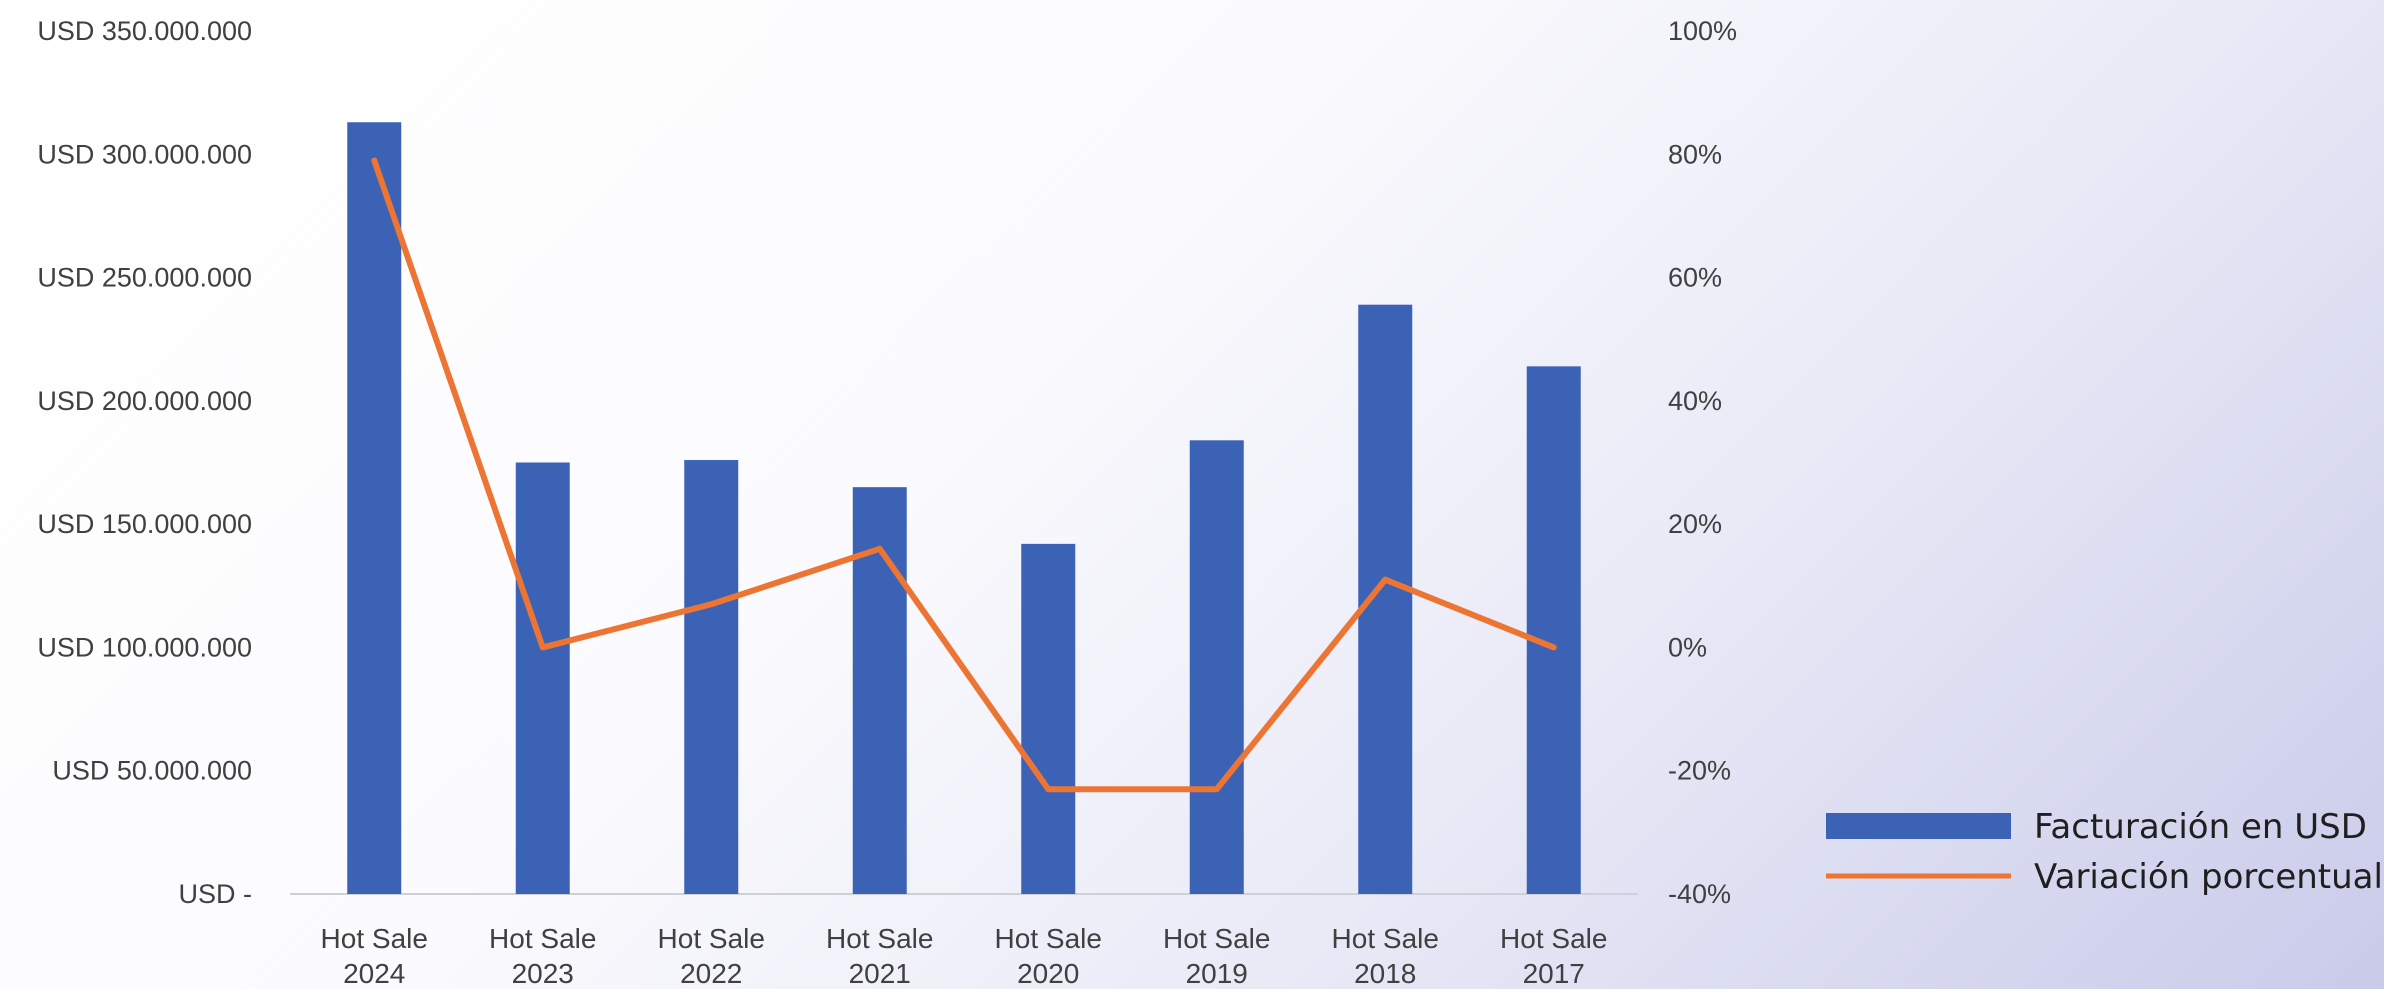  Describe the element at coordinates (543, 973) in the screenshot. I see `x-tick-label: 2023` at that location.